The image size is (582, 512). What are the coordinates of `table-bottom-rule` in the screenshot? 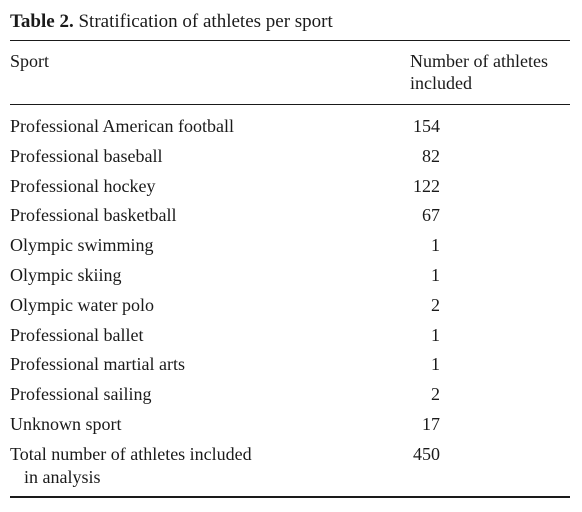 It's located at (290, 497).